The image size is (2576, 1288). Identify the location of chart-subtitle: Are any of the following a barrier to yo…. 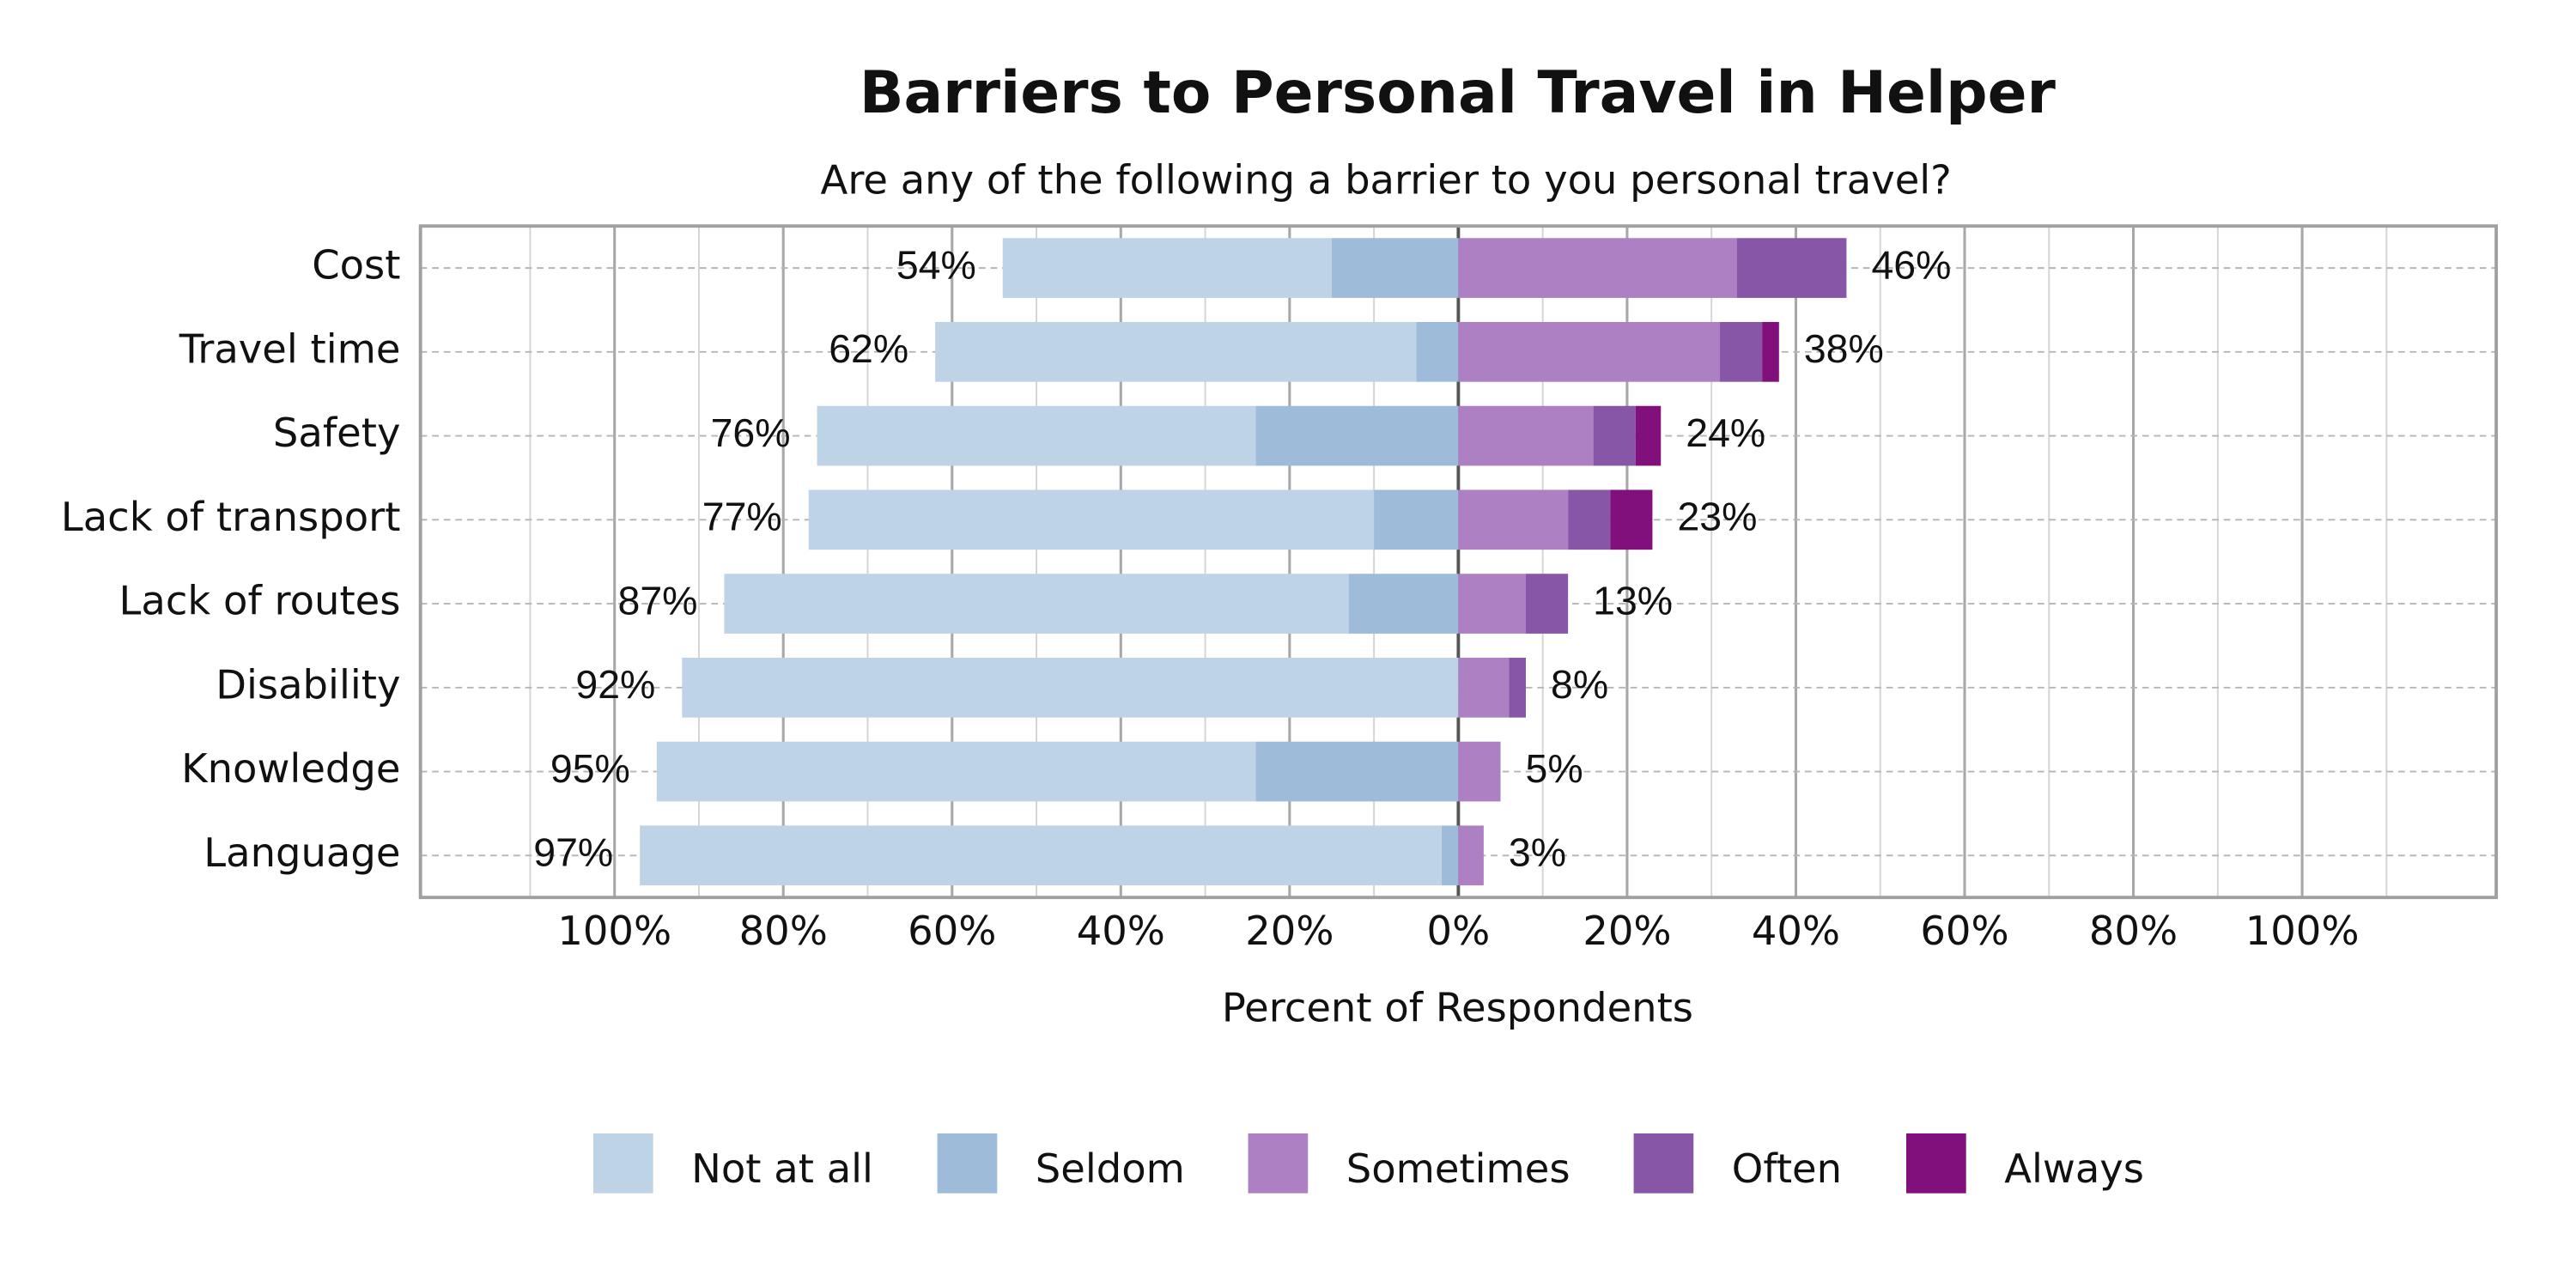
(1386, 180).